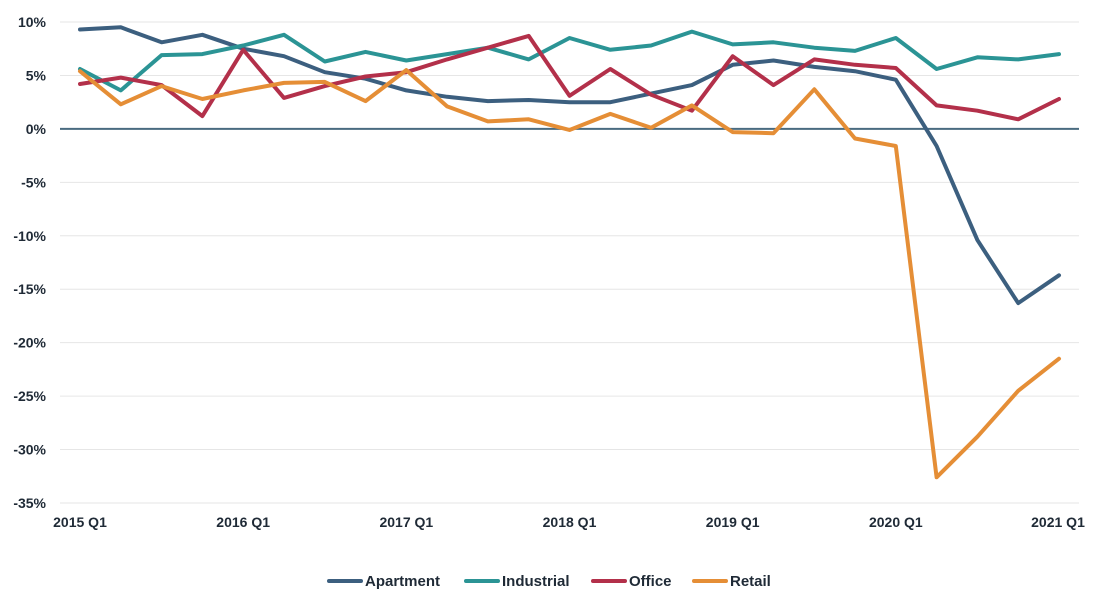 The height and width of the screenshot is (593, 1103). Describe the element at coordinates (243, 522) in the screenshot. I see `x-tick-label: 2016 Q1` at that location.